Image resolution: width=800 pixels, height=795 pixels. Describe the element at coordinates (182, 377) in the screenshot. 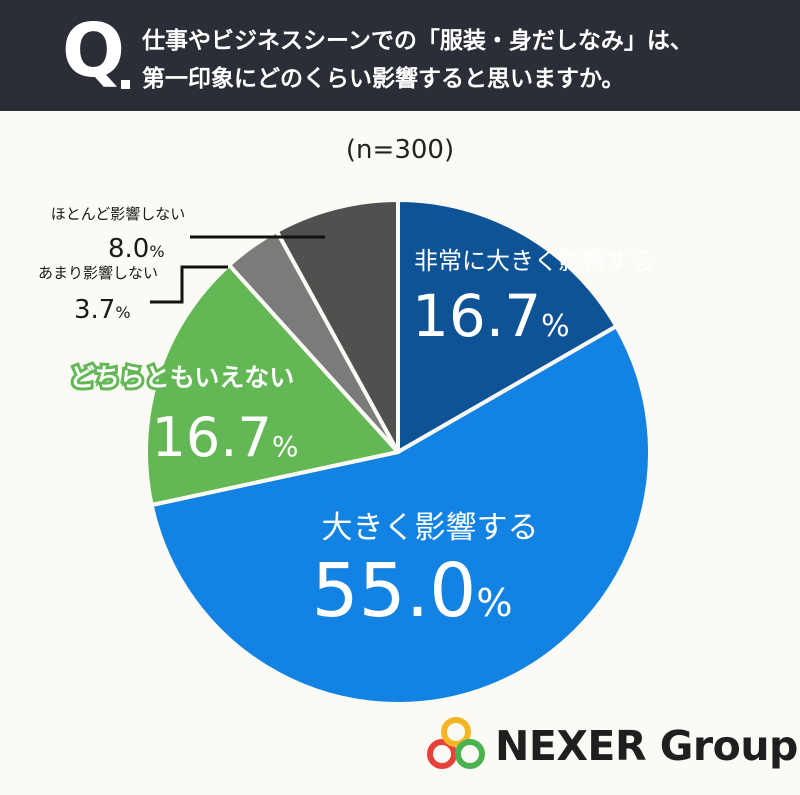

I see `slice-label-2: どちらともいえない` at that location.